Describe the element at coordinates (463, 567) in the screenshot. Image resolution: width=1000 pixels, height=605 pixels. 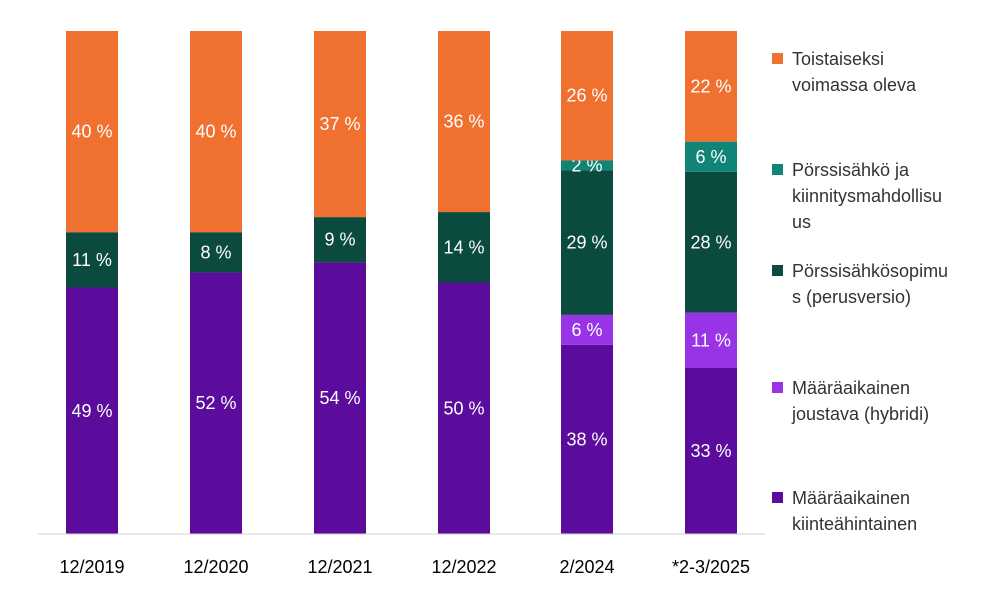
I see `x-tick-label: 12/2022` at that location.